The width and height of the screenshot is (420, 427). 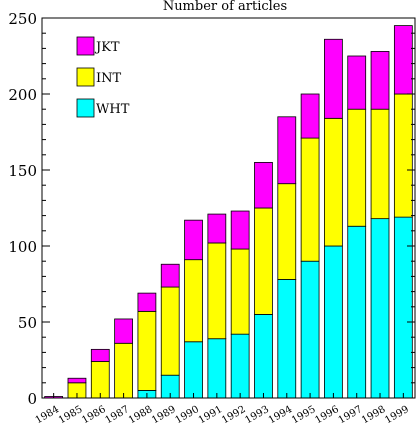 What do you see at coordinates (333, 78) in the screenshot?
I see `bar-jkt-1996` at bounding box center [333, 78].